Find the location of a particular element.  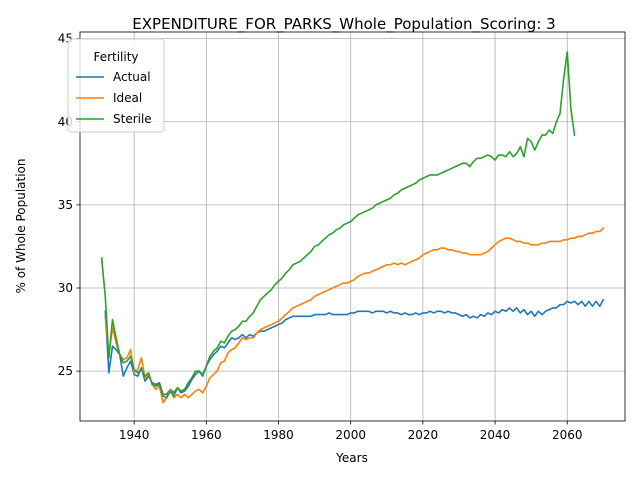

x-tick-label: 2000 is located at coordinates (350, 435).